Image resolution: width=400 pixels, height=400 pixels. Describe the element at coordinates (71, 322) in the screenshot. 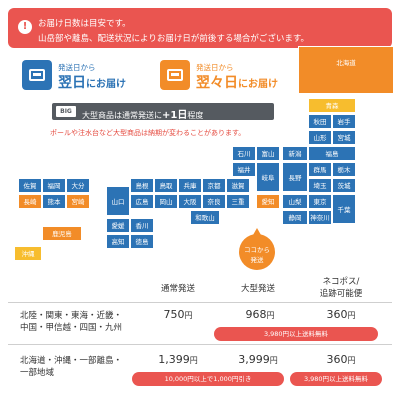

I see `region-row-1: 北陸・関東・東海・近畿・ 中国・甲信越・四国・九州` at that location.